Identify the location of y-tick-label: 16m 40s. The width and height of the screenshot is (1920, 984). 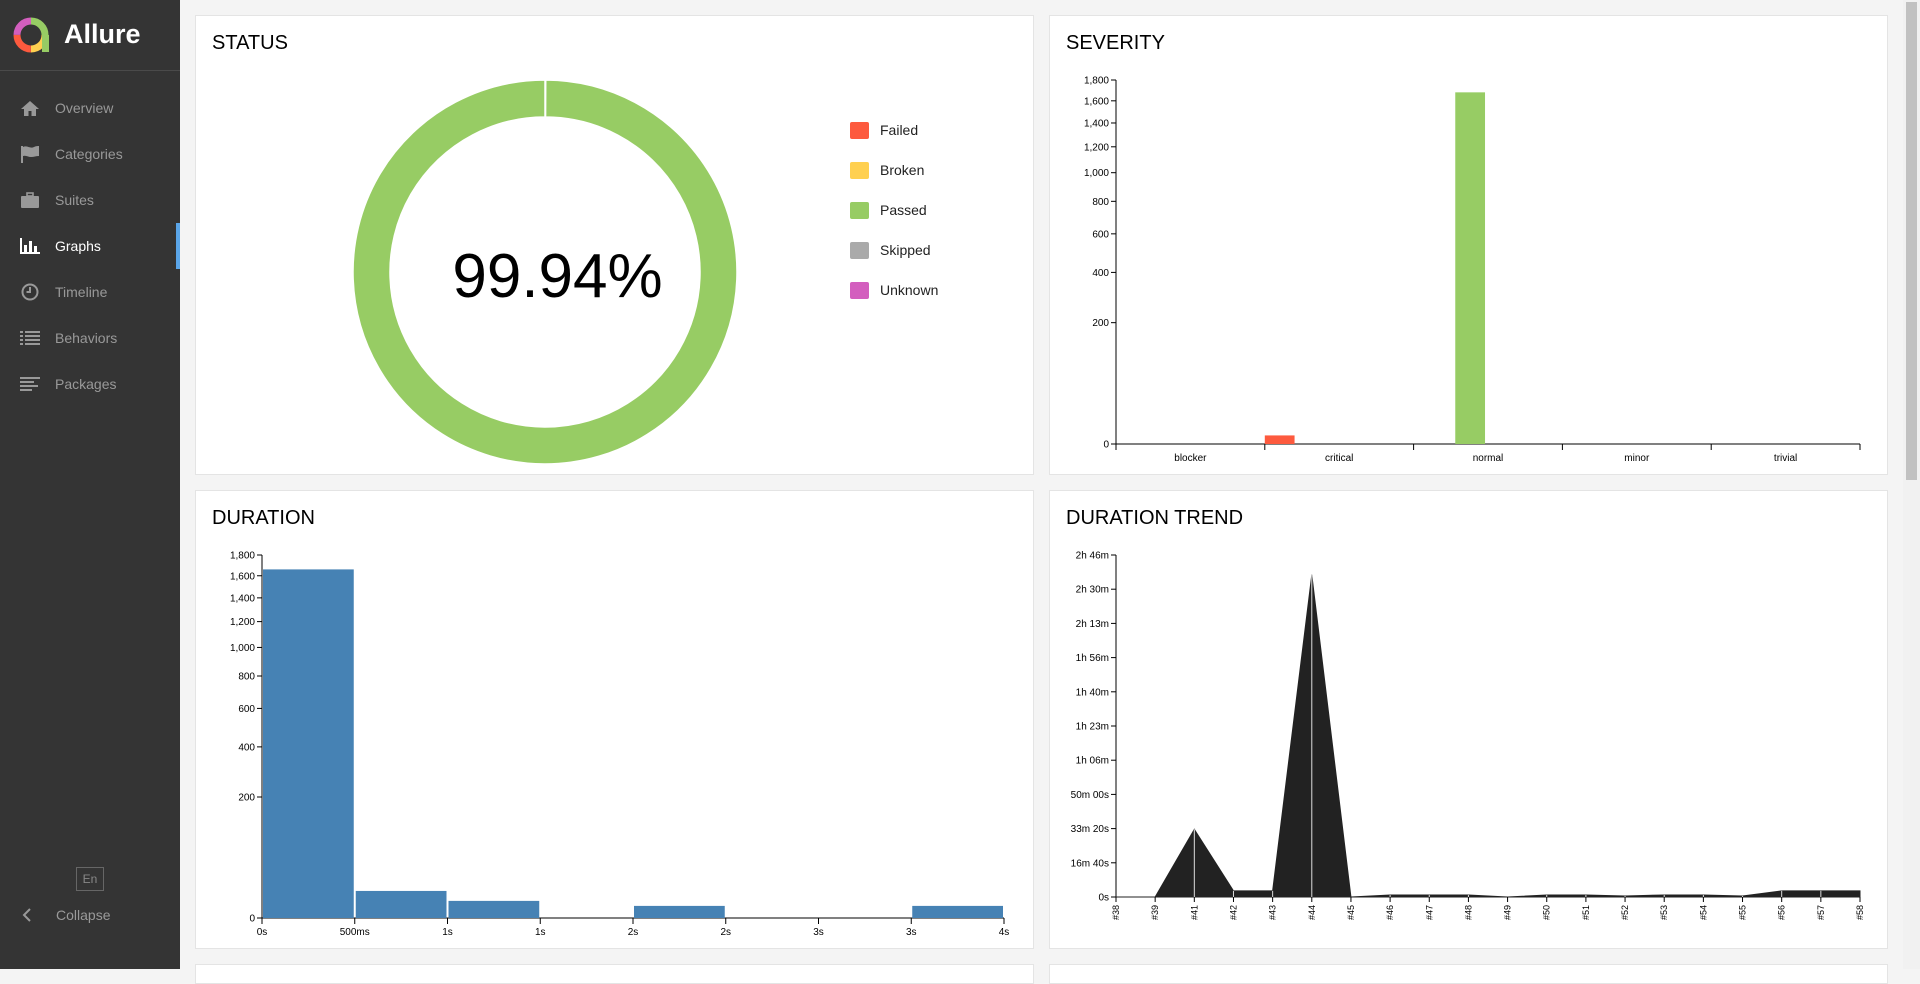
(1090, 863).